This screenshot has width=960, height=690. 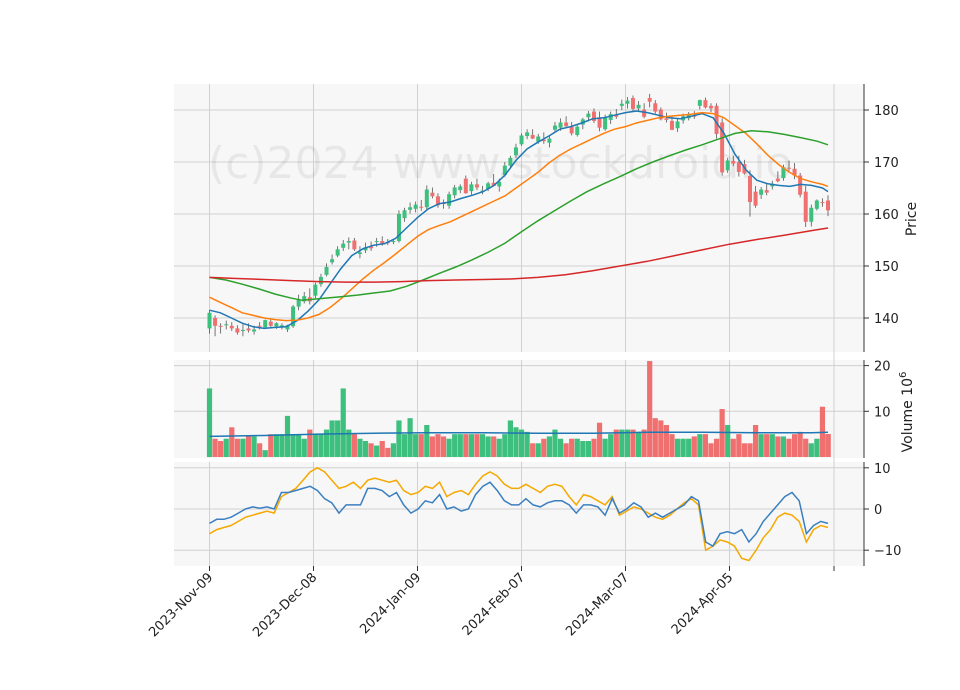 I want to click on x-tick-label: 2024-Apr-05, so click(x=702, y=603).